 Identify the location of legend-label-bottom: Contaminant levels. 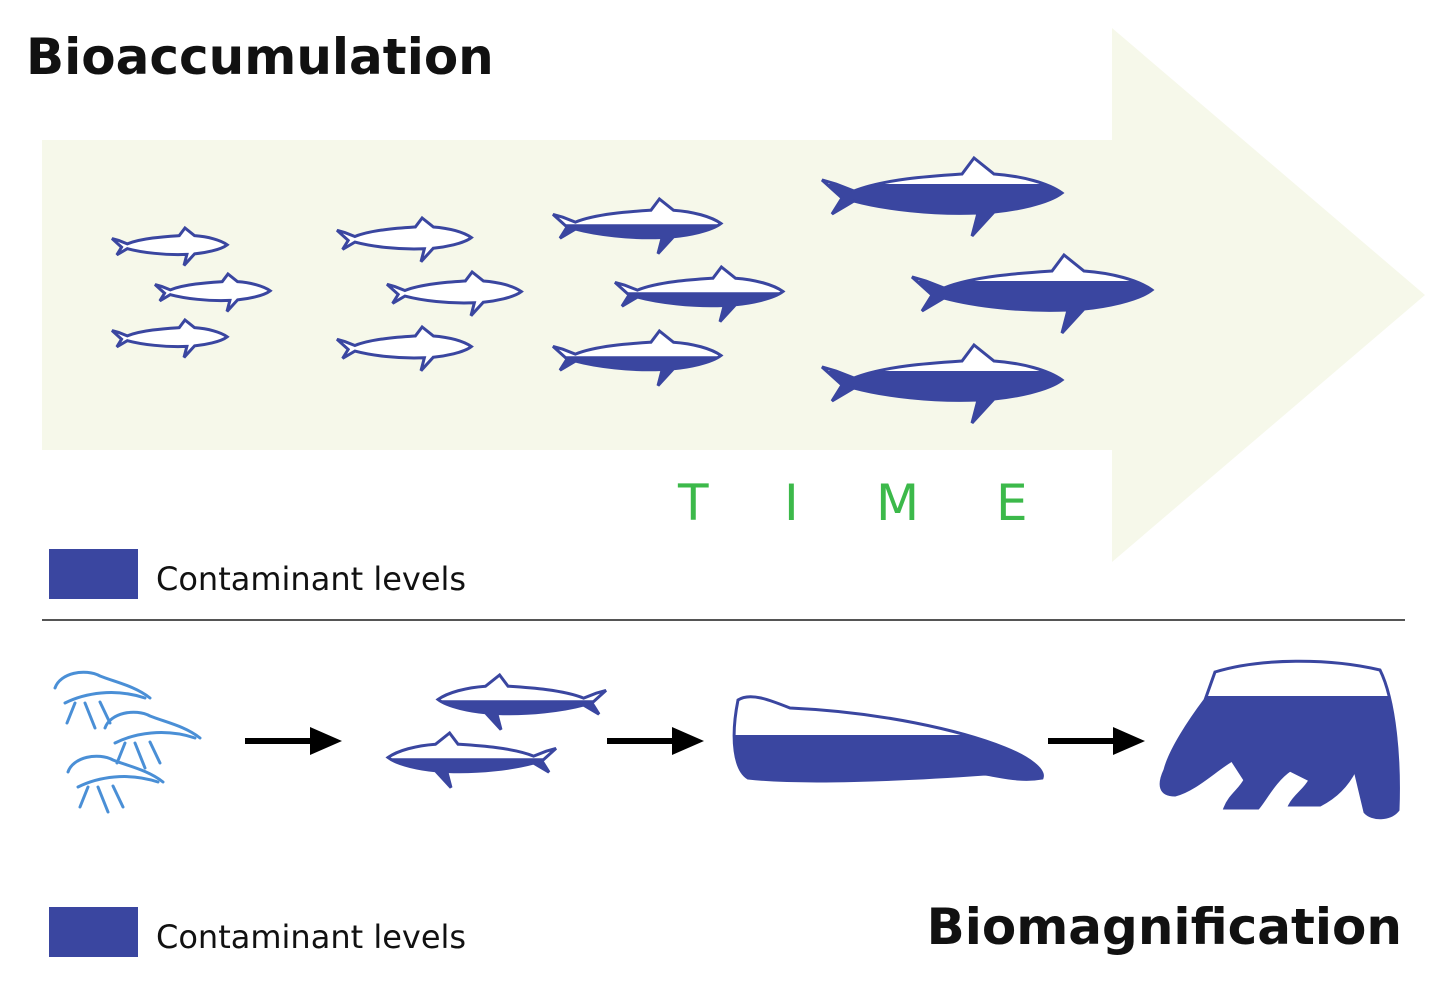
(311, 937).